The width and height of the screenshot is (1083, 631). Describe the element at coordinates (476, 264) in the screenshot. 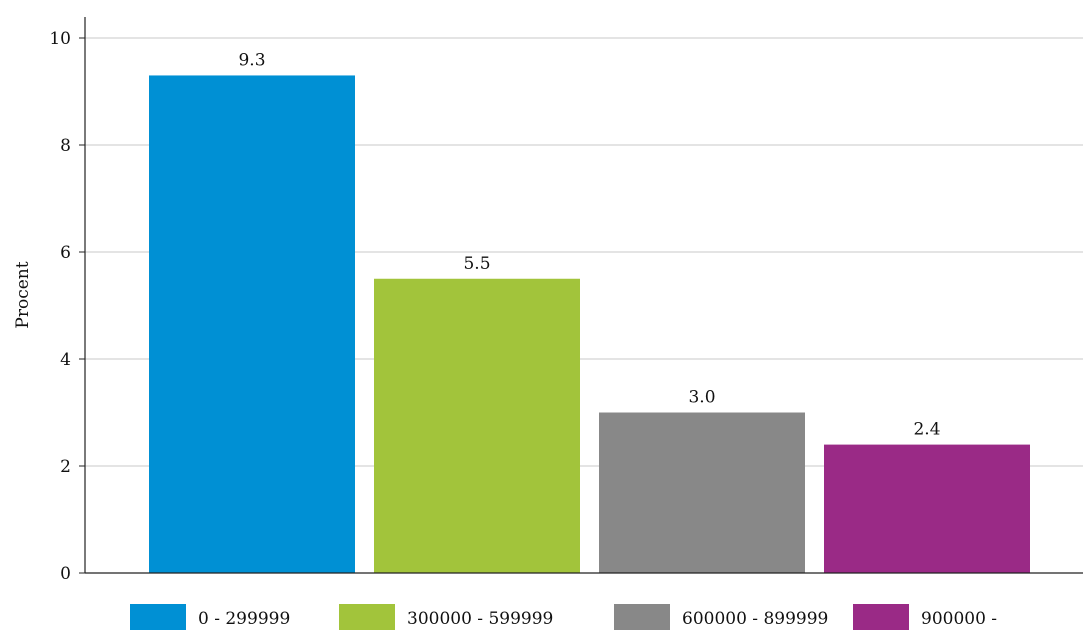

I see `bar-value-label: 5.5` at that location.